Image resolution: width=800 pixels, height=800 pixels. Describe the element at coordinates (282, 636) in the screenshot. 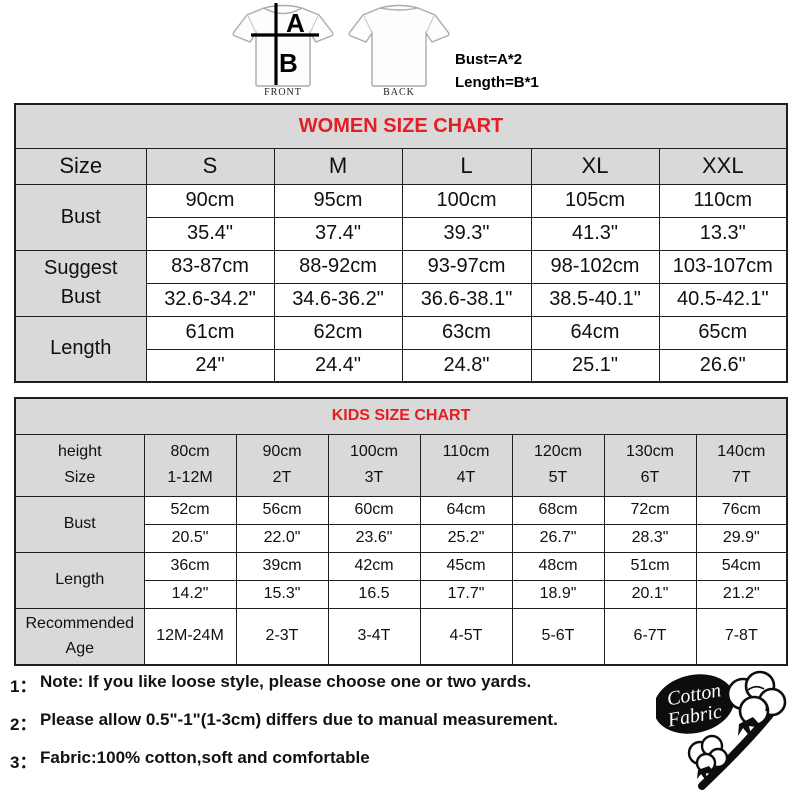

I see `data-cell: 2-3T` at that location.